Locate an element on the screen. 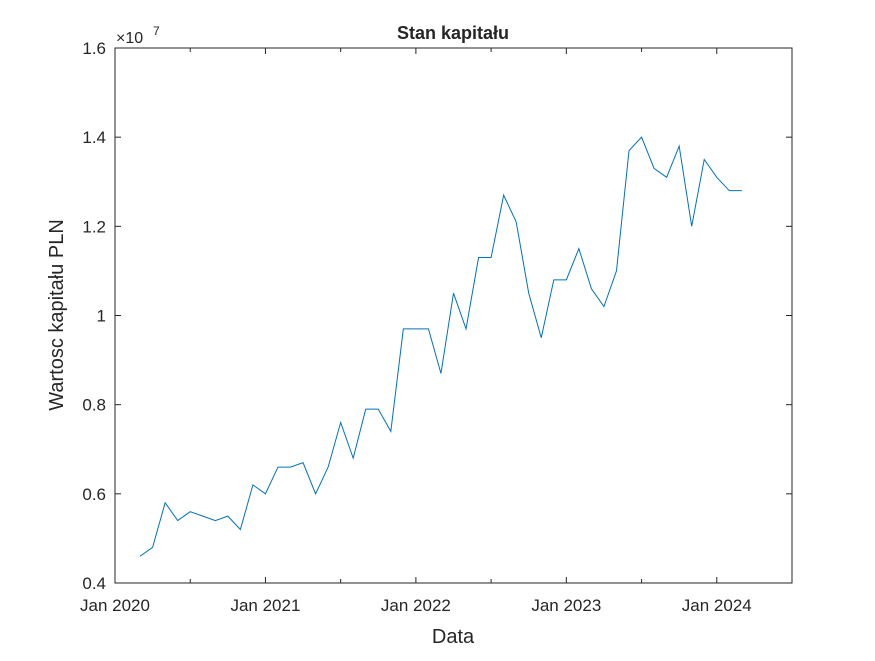 This screenshot has height=661, width=875. y-tick-label: 0.6 is located at coordinates (94, 494).